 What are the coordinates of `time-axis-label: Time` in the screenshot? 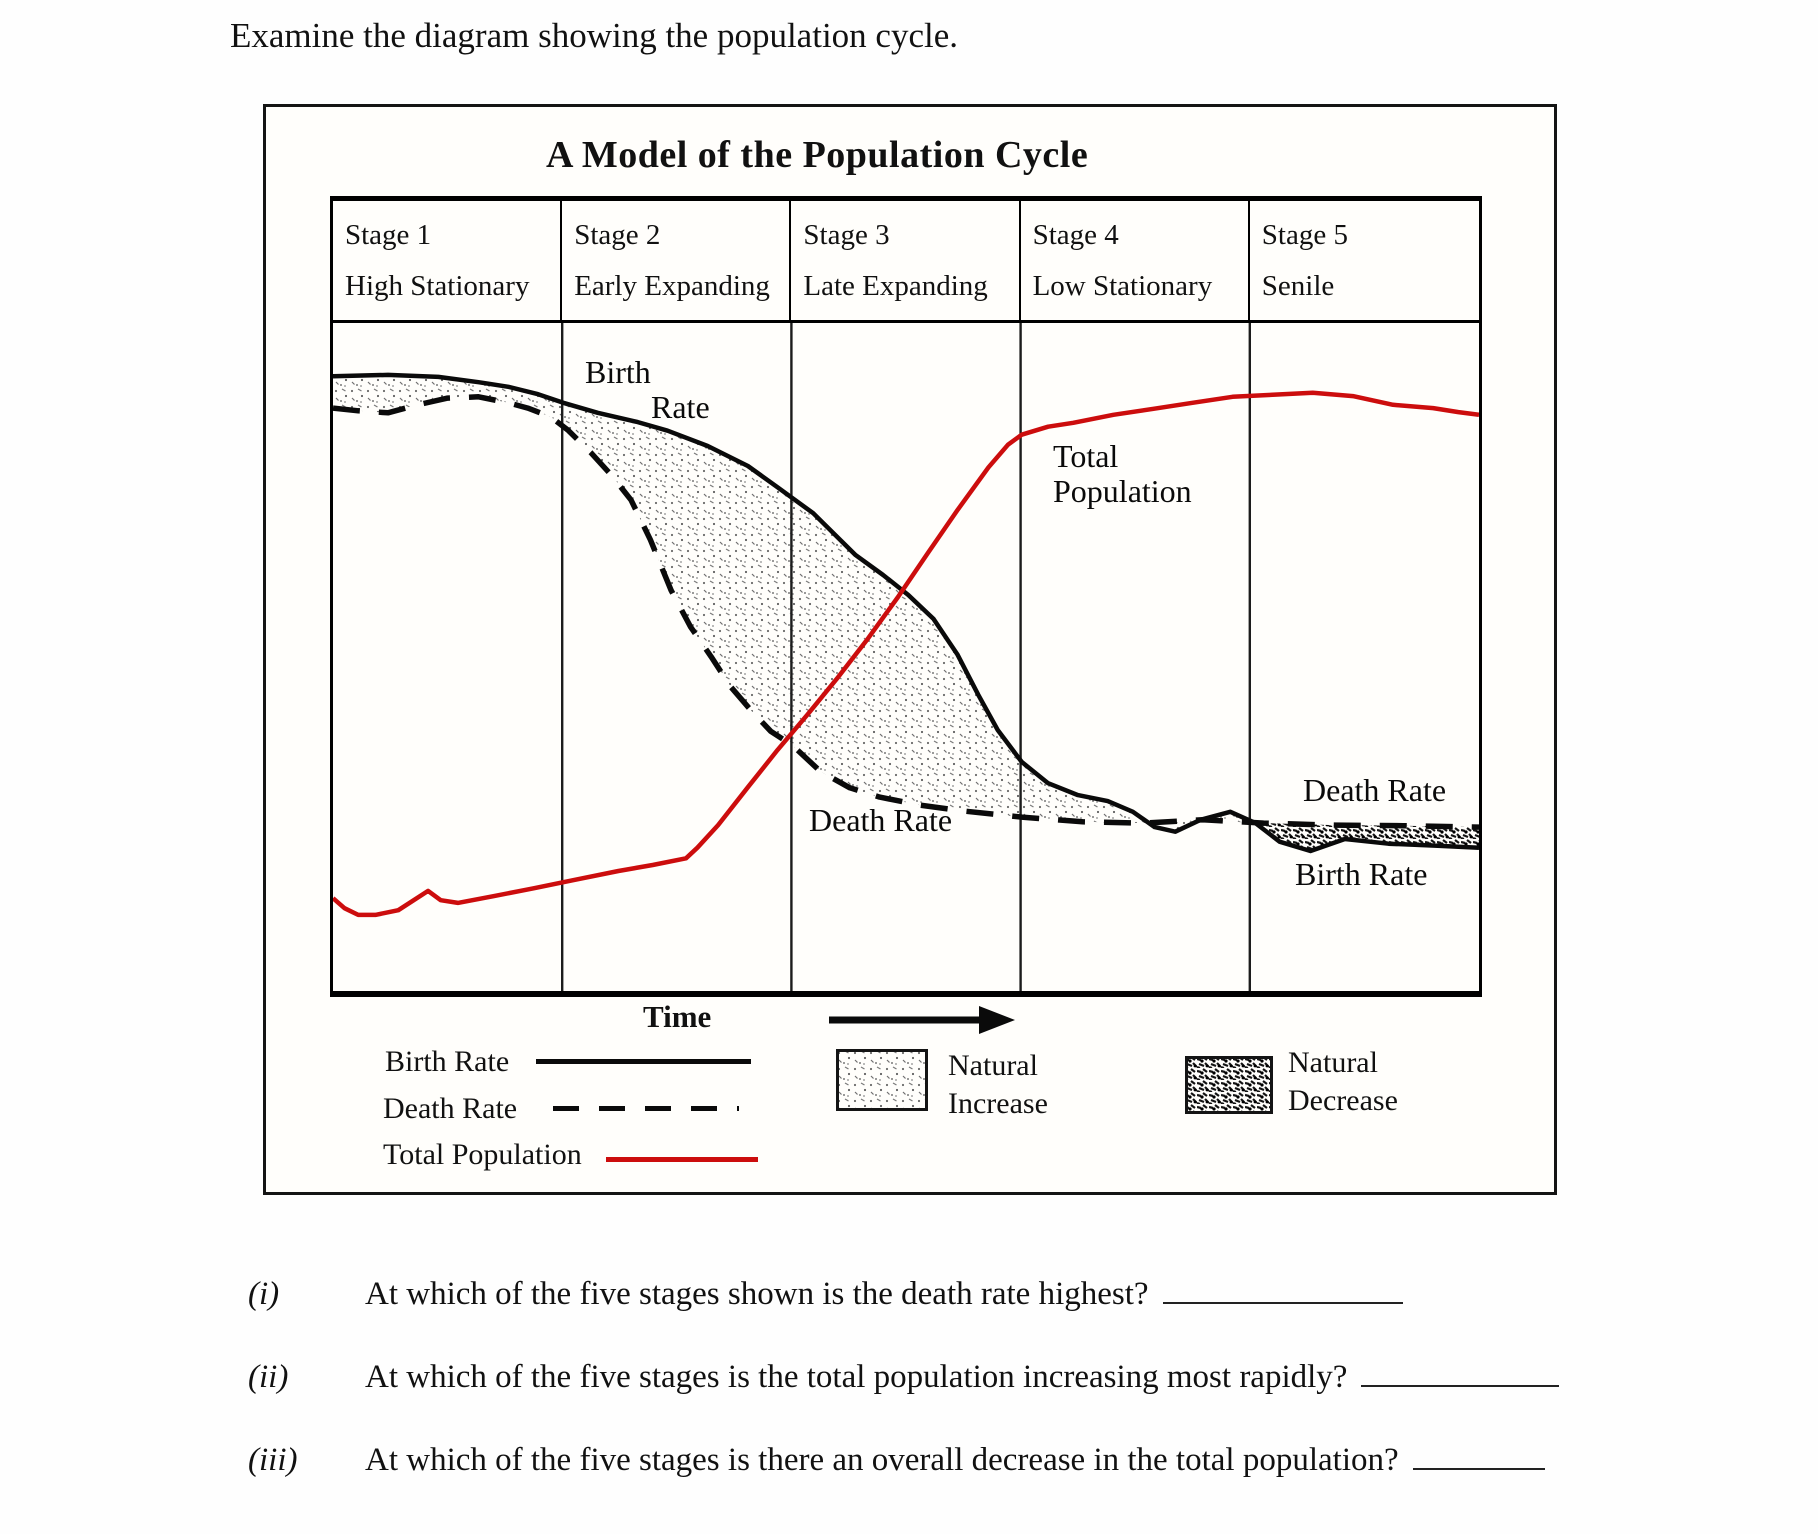 It's located at (677, 1016).